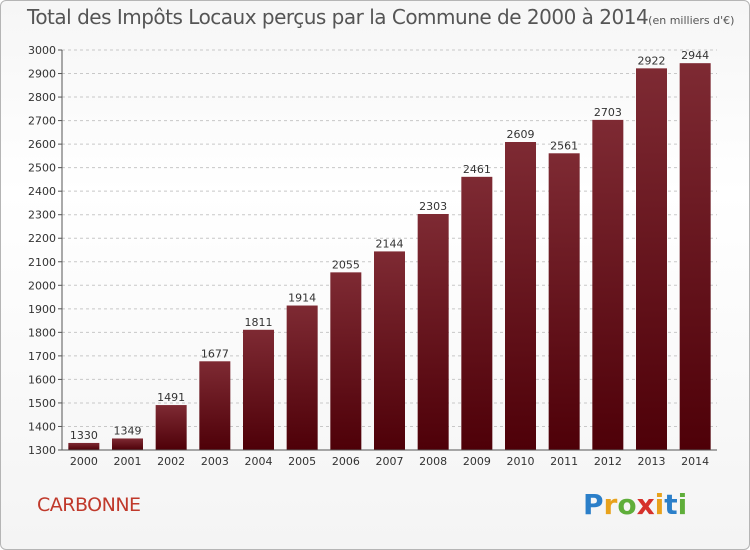  What do you see at coordinates (259, 461) in the screenshot?
I see `x-tick-label: 2004` at bounding box center [259, 461].